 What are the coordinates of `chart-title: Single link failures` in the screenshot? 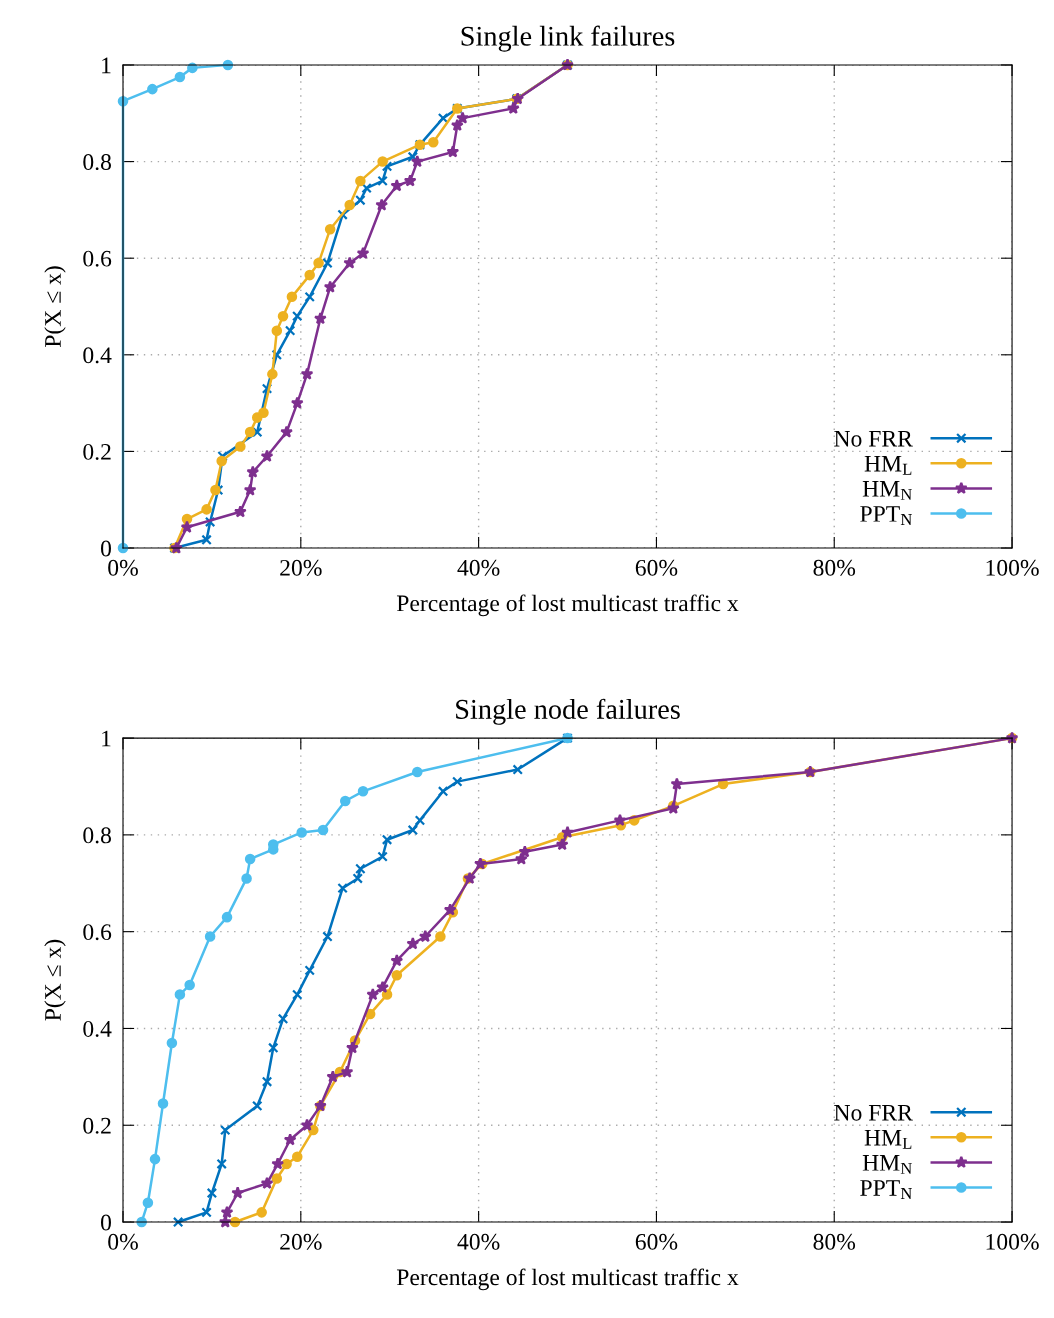 It's located at (568, 38).